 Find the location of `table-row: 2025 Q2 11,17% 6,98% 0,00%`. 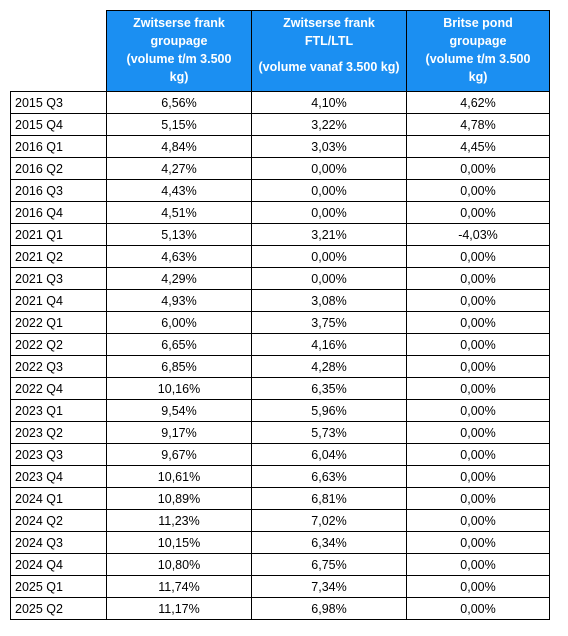

table-row: 2025 Q2 11,17% 6,98% 0,00% is located at coordinates (280, 608).